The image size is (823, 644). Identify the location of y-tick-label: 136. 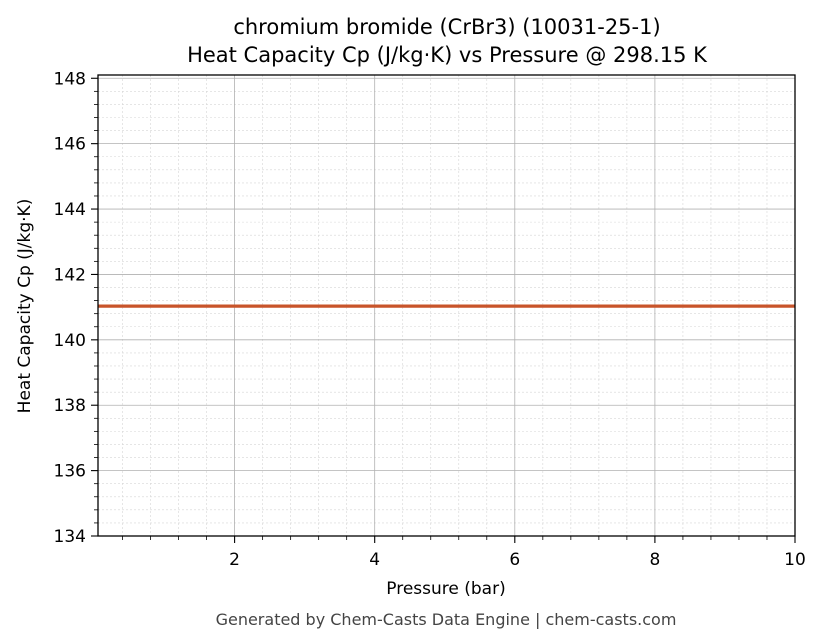
(70, 472).